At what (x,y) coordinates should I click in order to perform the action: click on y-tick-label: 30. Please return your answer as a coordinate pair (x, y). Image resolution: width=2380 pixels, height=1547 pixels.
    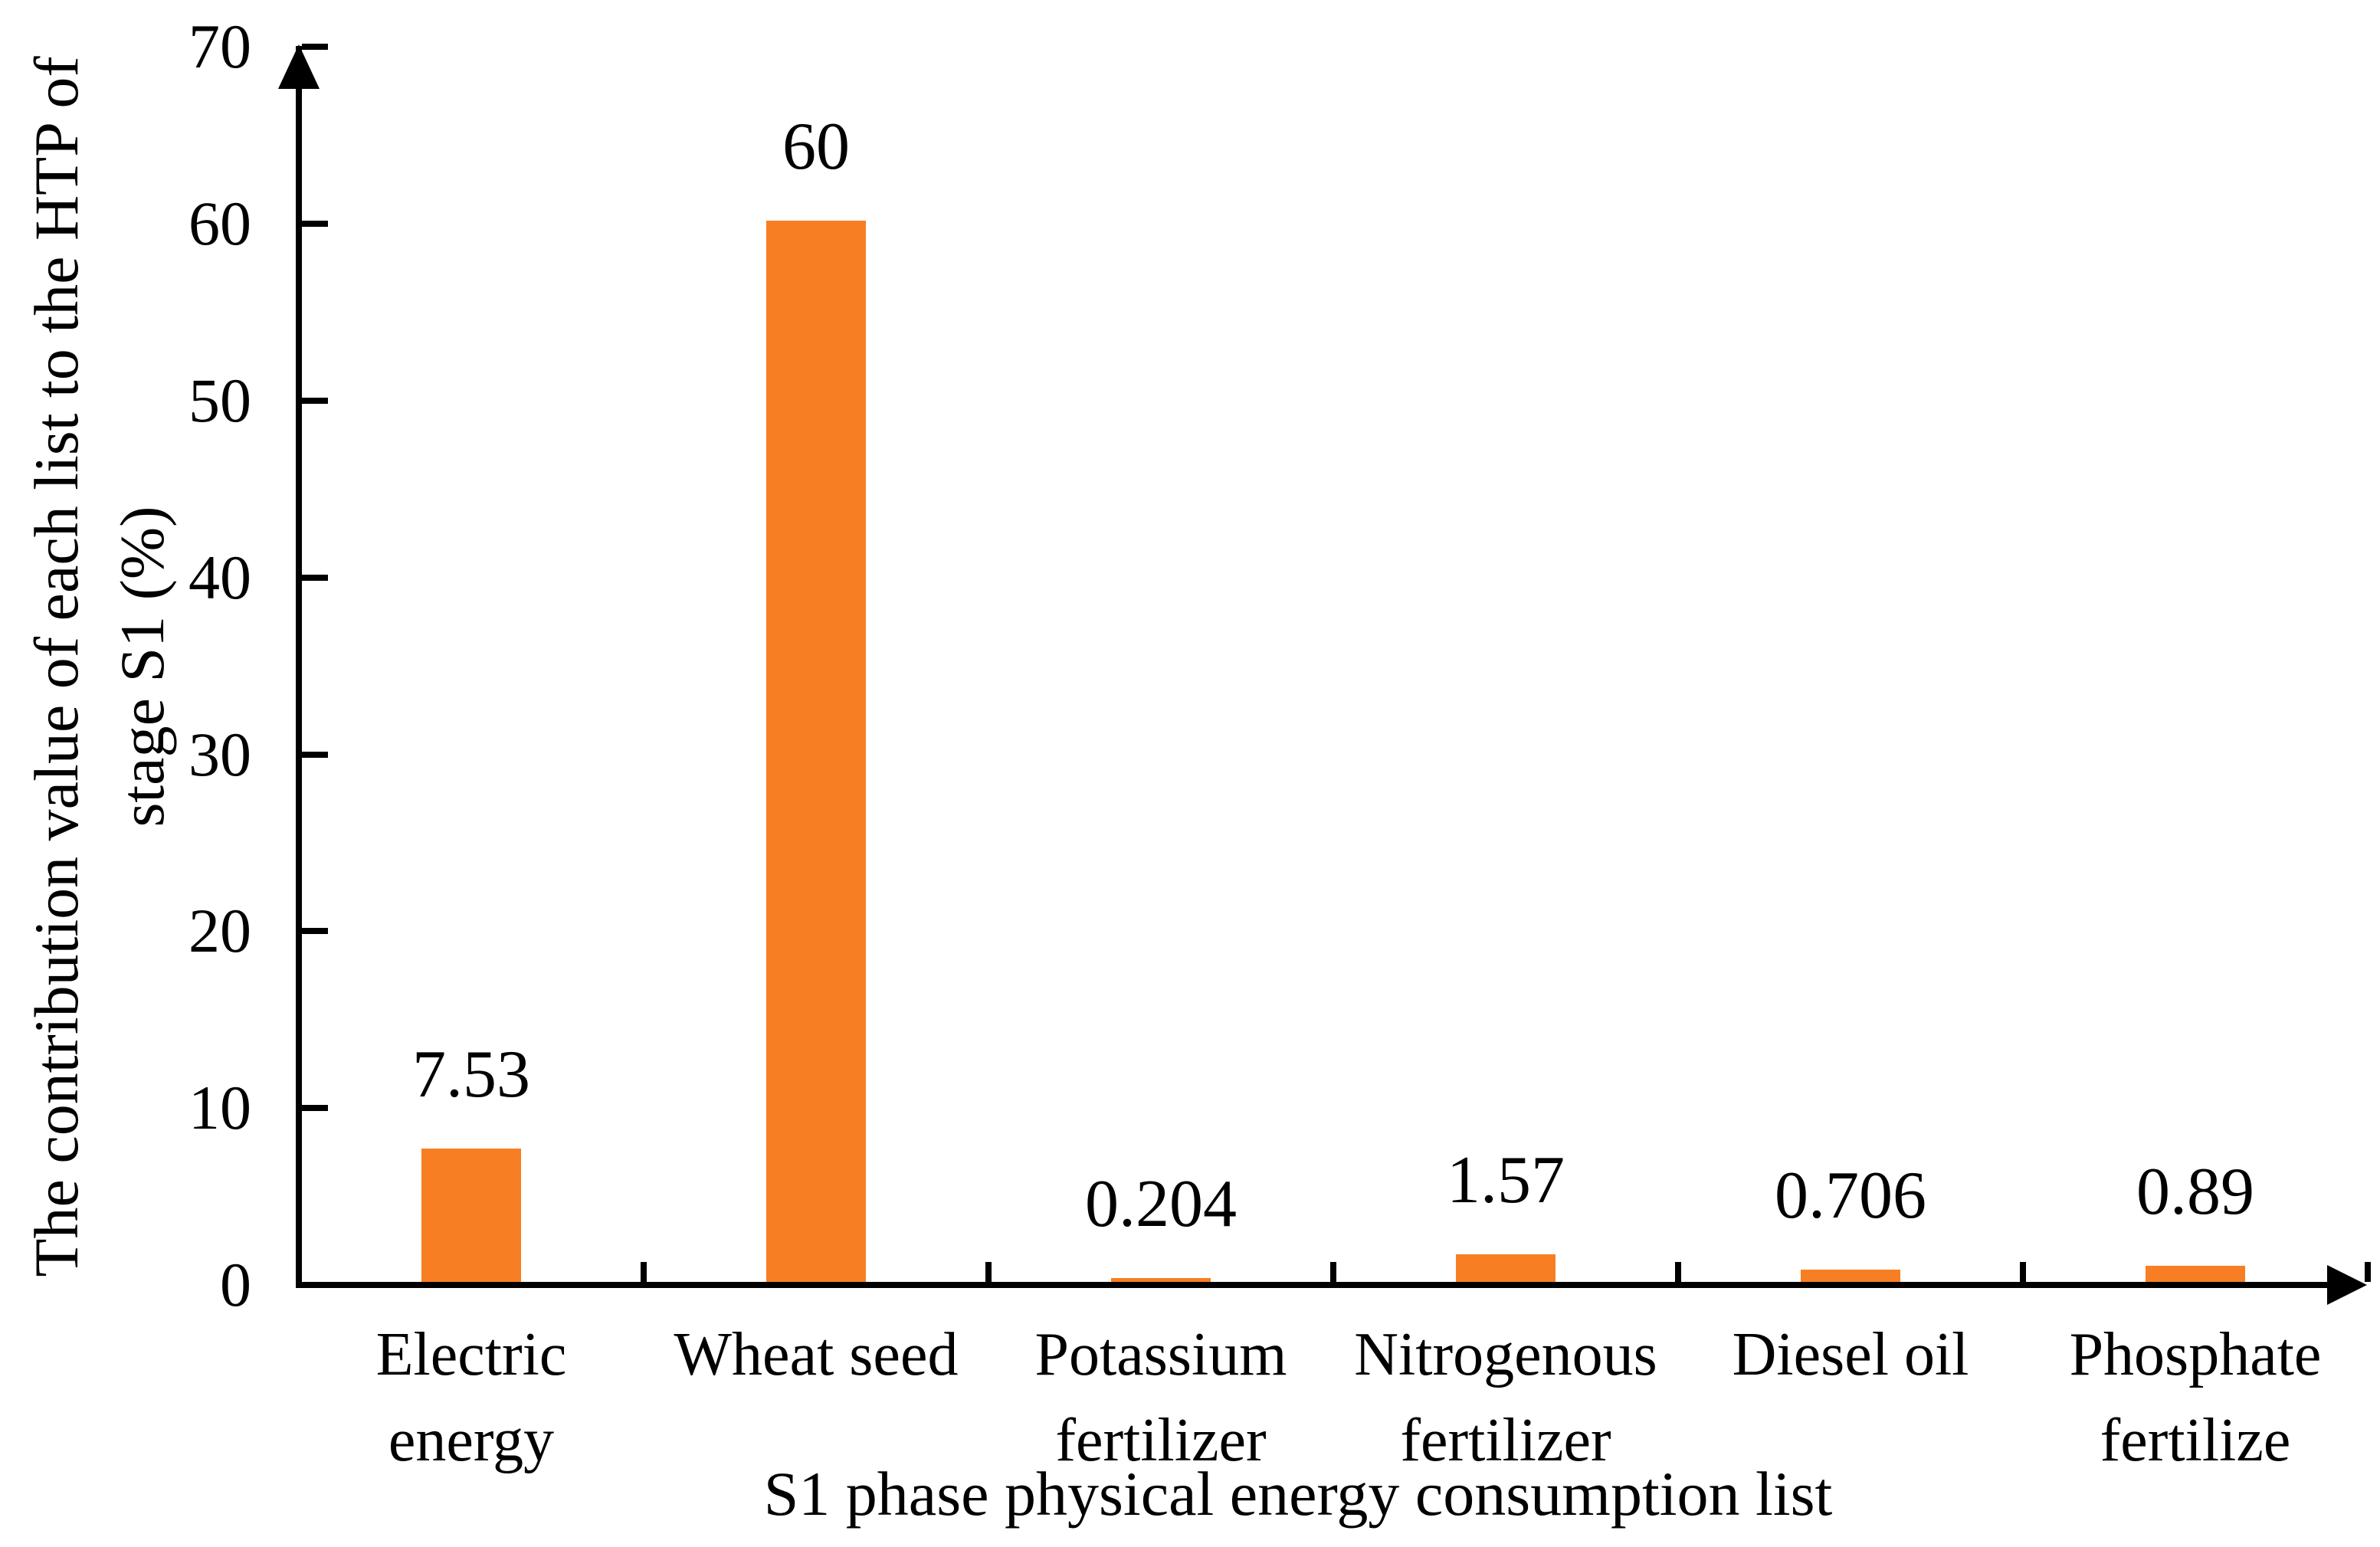
    Looking at the image, I should click on (219, 754).